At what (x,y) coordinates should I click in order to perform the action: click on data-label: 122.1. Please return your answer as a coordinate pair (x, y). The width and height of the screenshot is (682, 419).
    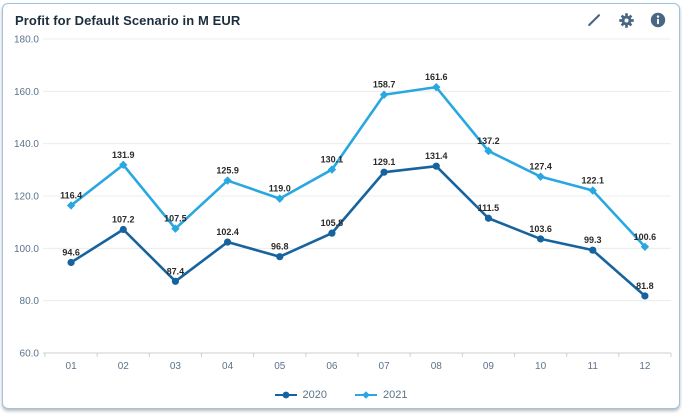
    Looking at the image, I should click on (592, 181).